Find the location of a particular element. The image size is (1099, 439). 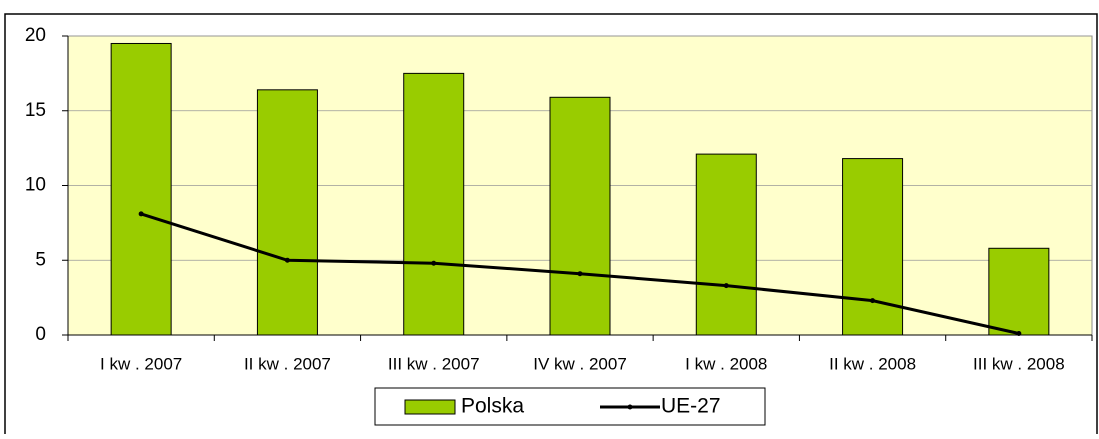

legend-swatch is located at coordinates (430, 407).